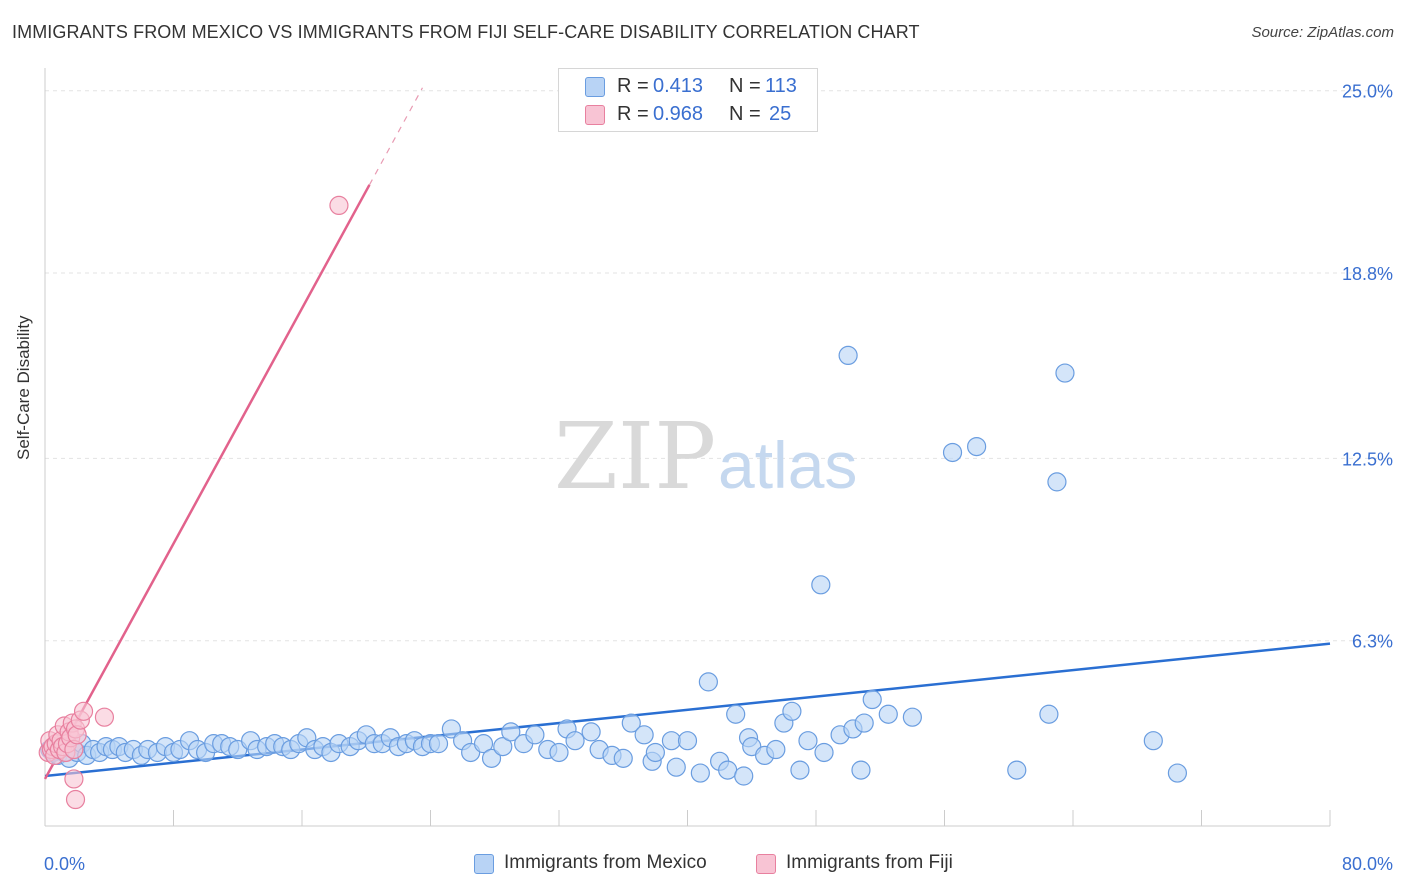 Image resolution: width=1406 pixels, height=892 pixels. I want to click on y-tick-label: 12.5%, so click(1367, 459).